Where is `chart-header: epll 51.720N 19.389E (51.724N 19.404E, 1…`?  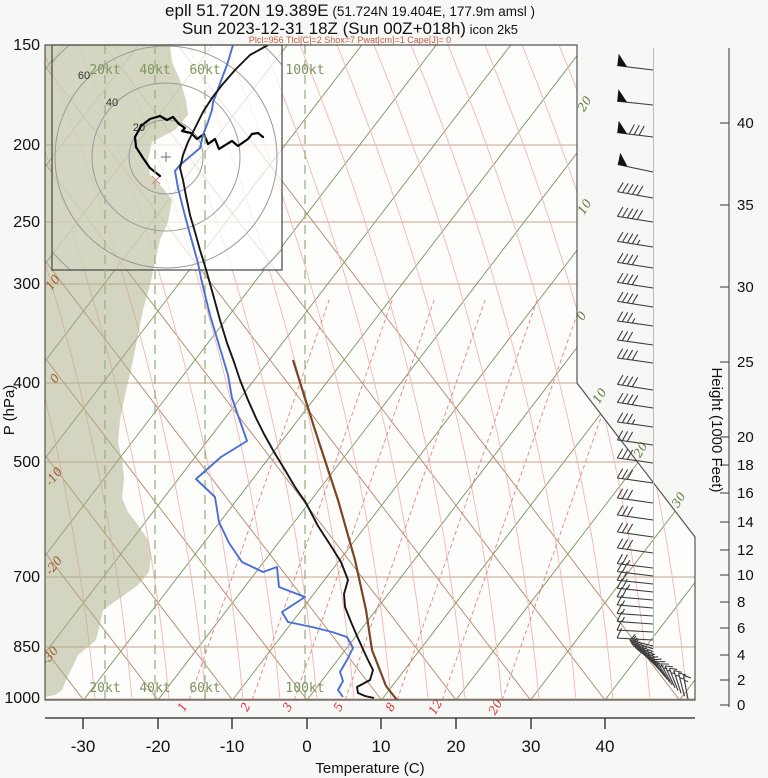
chart-header: epll 51.720N 19.389E (51.724N 19.404E, 1… is located at coordinates (350, 22).